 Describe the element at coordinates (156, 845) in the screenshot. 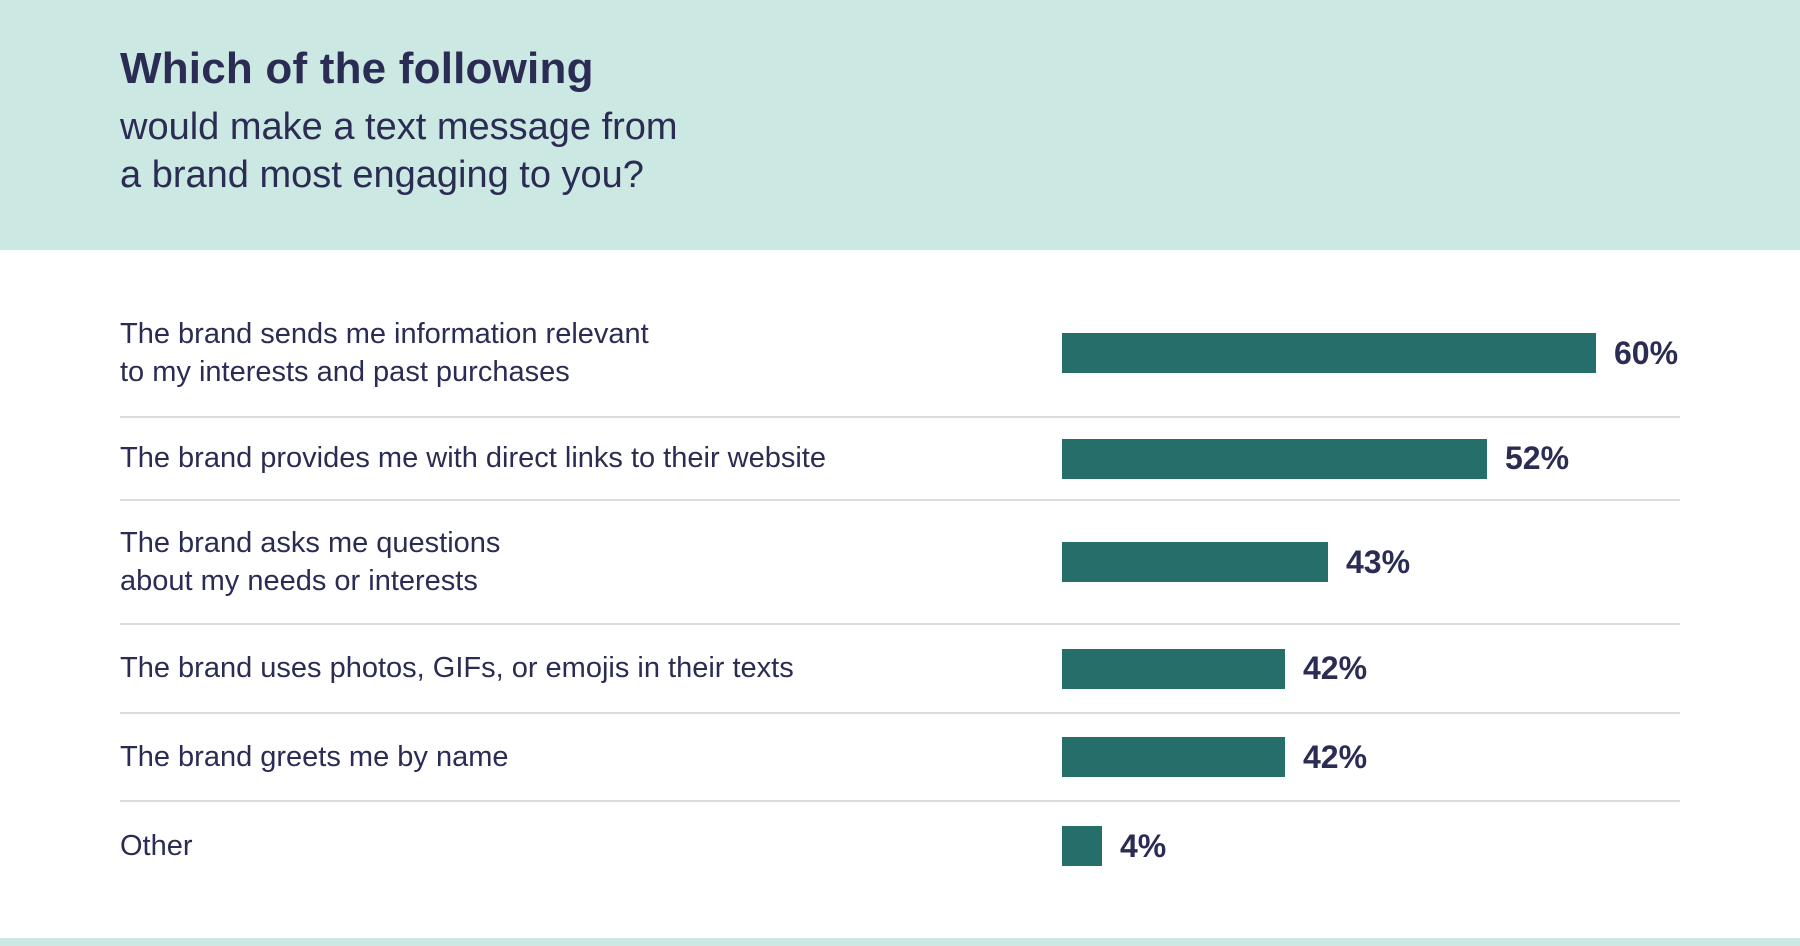

I see `category-label: Other` at that location.